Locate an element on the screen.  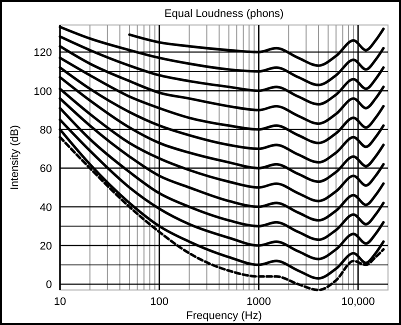
x-tick-label: 1000 is located at coordinates (258, 302).